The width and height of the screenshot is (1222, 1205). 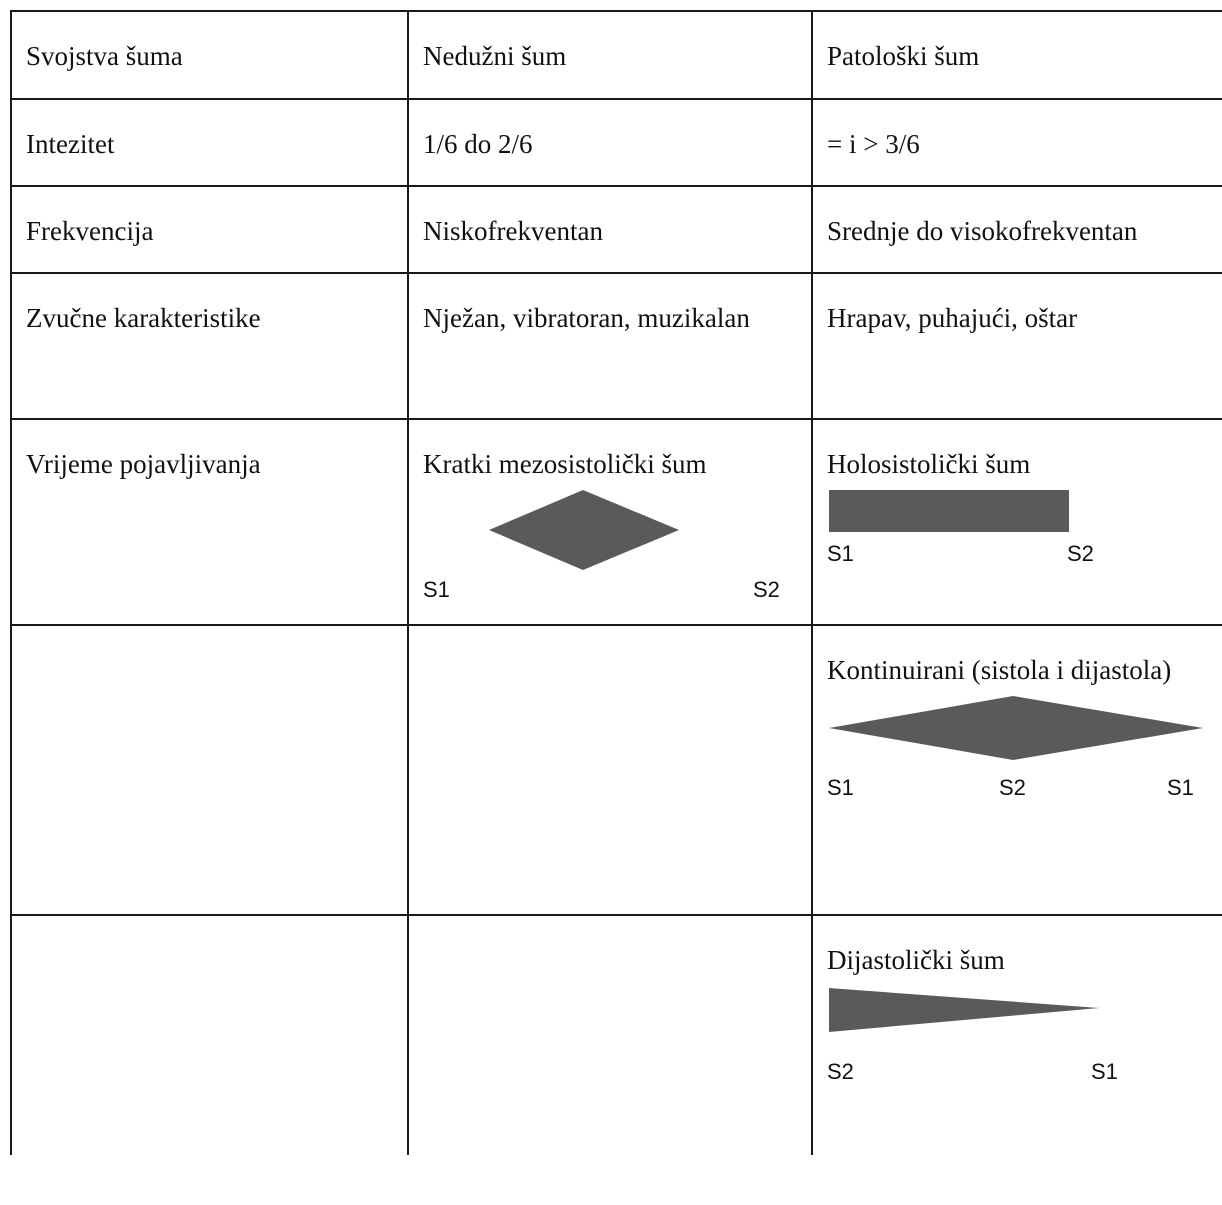 What do you see at coordinates (209, 55) in the screenshot?
I see `header-property: Svojstva šuma` at bounding box center [209, 55].